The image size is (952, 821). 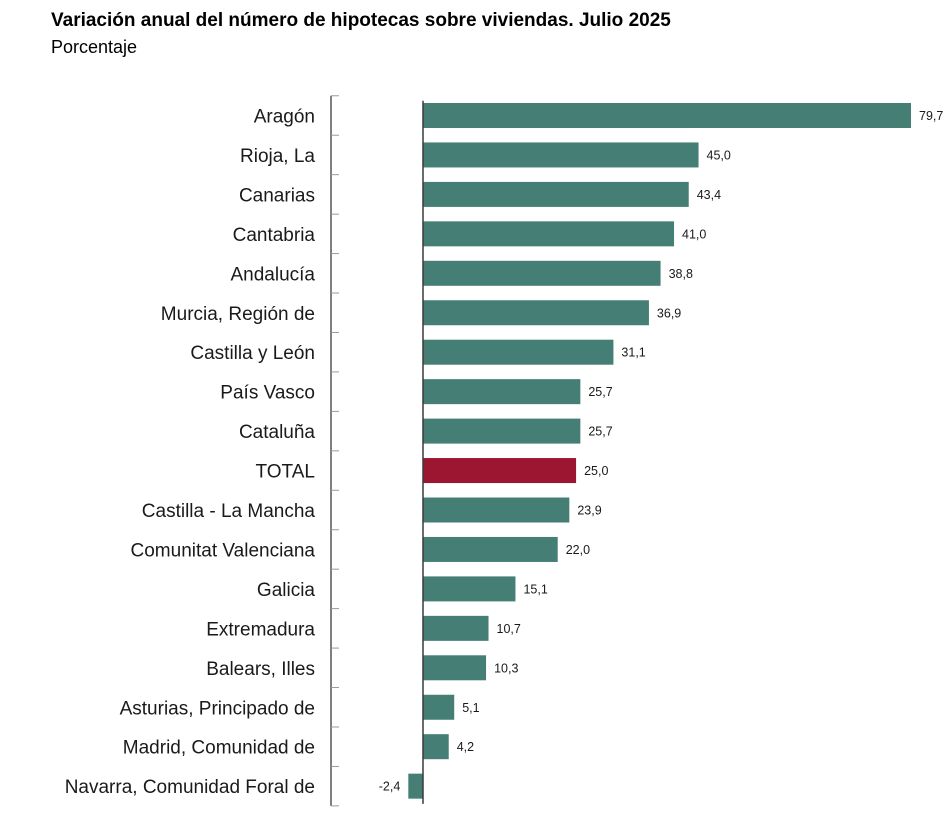 I want to click on bar-castilla-y-leon, so click(x=518, y=352).